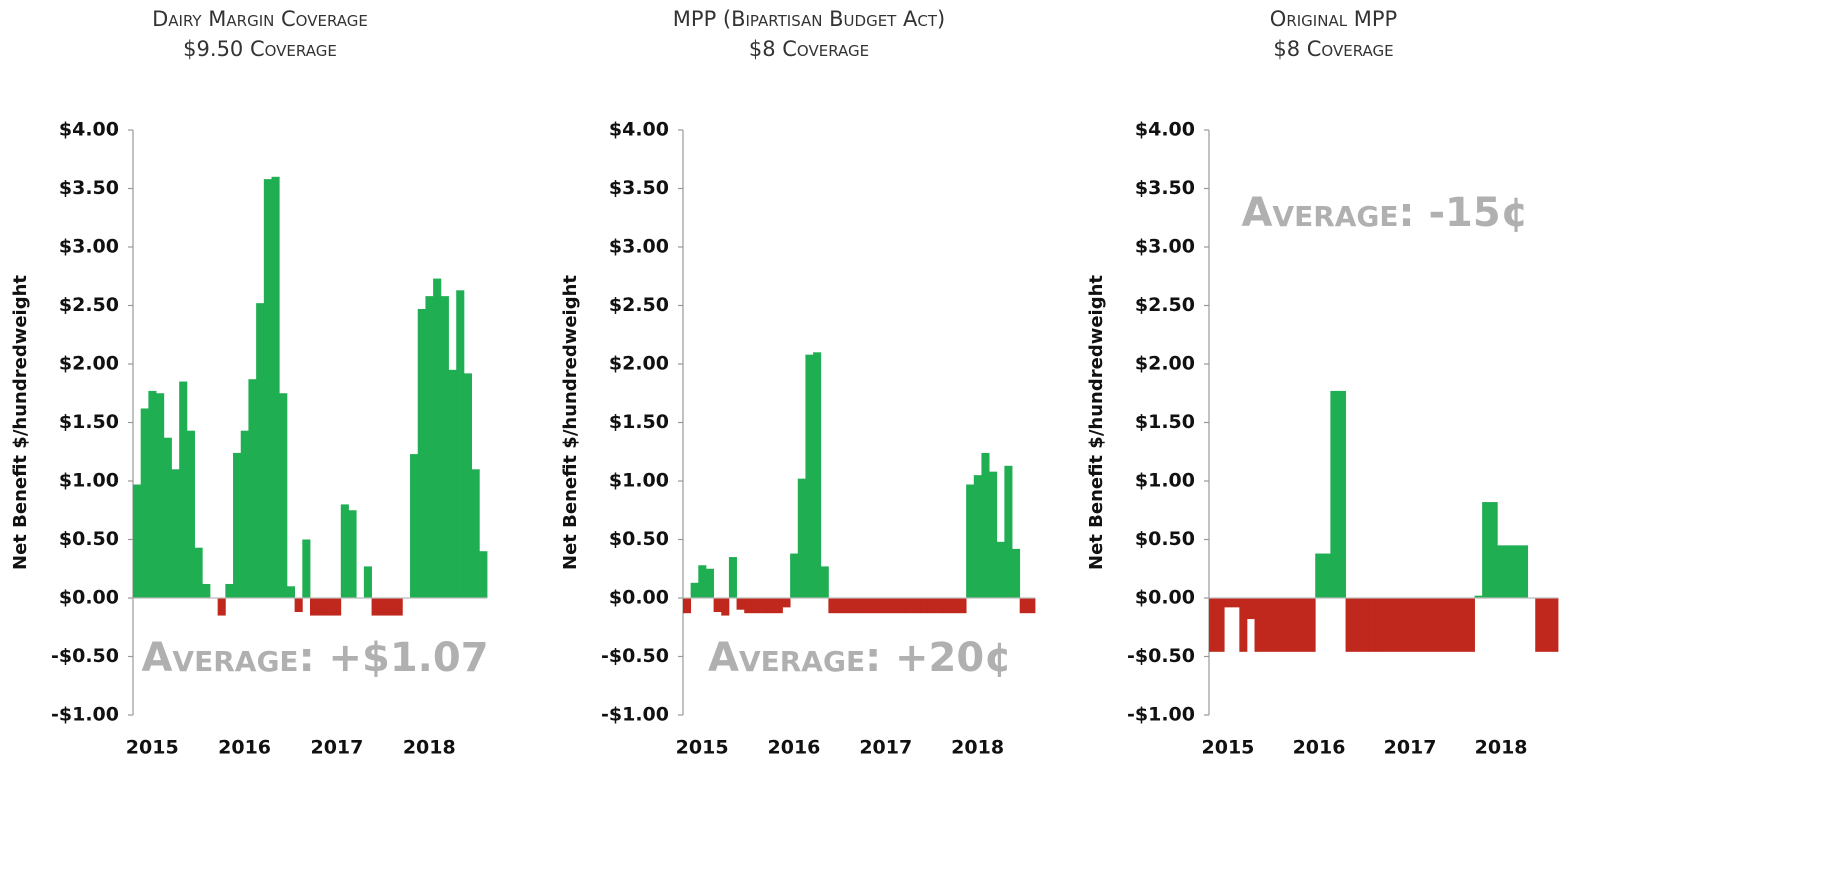 This screenshot has height=891, width=1837. I want to click on x-tick-label: 2017, so click(885, 748).